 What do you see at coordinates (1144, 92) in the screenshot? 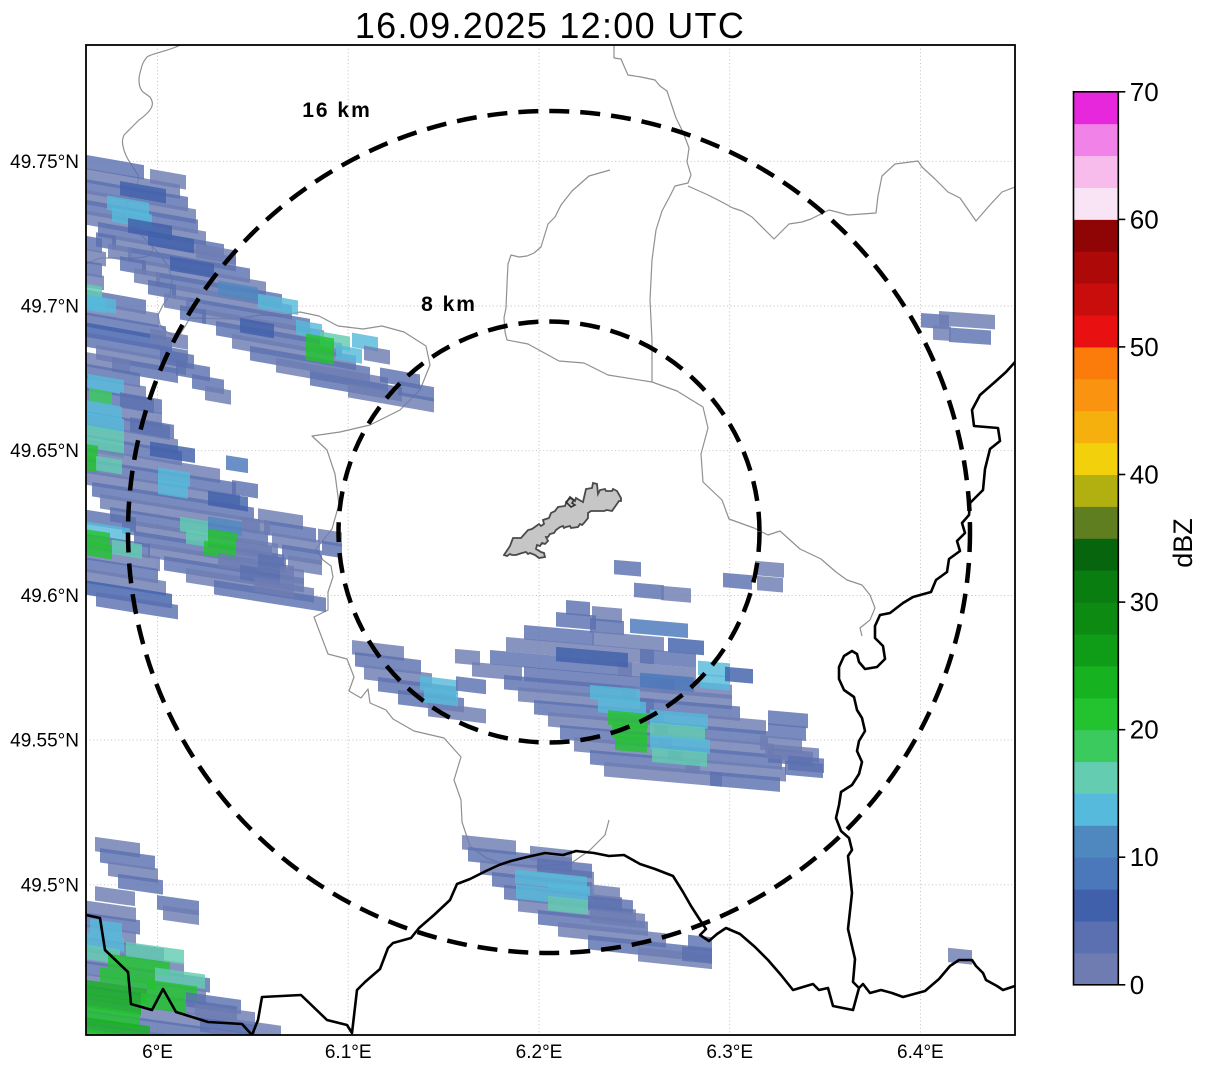
I see `svg-text: 70` at bounding box center [1144, 92].